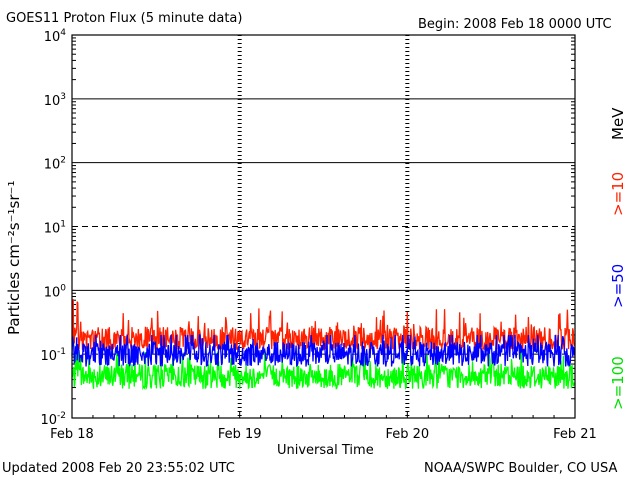 This screenshot has width=640, height=480. I want to click on legend-gte100-text: >=100, so click(618, 383).